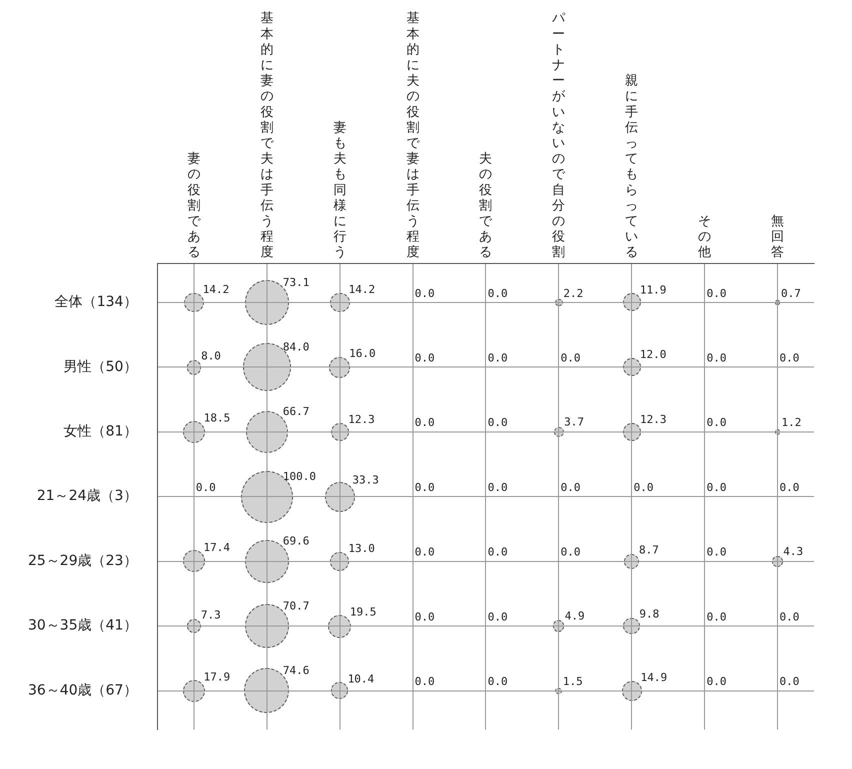  Describe the element at coordinates (559, 135) in the screenshot. I see `category-label: パートナーがいないので自分の役割` at that location.